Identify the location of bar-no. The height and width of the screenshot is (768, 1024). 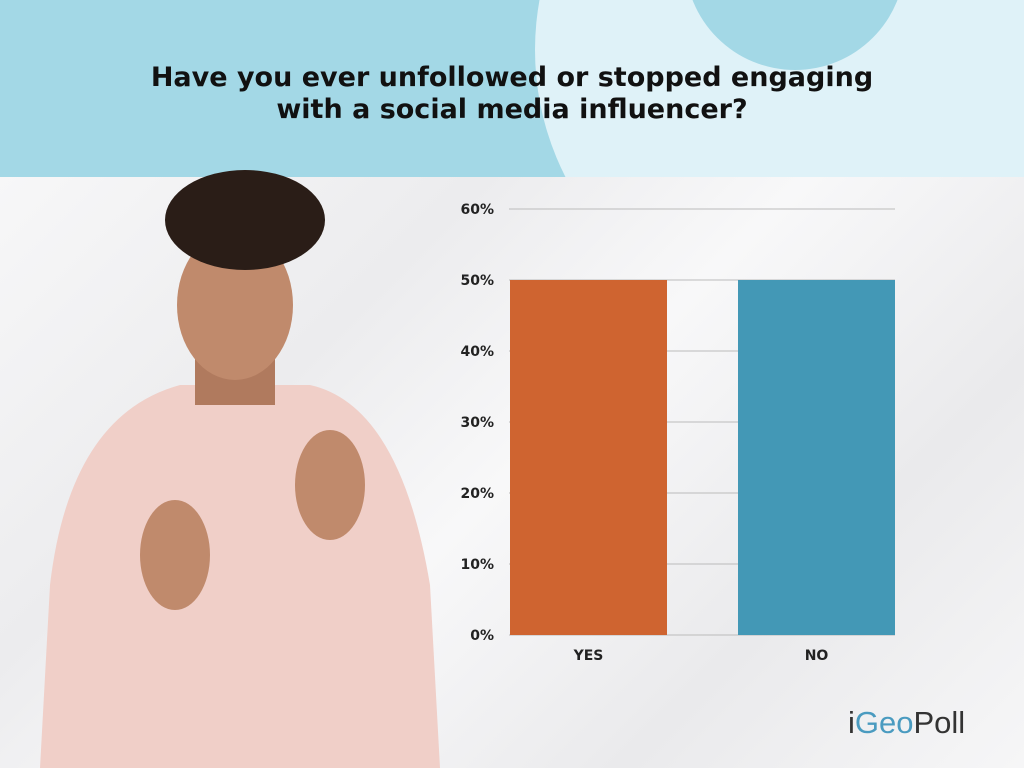
(816, 457).